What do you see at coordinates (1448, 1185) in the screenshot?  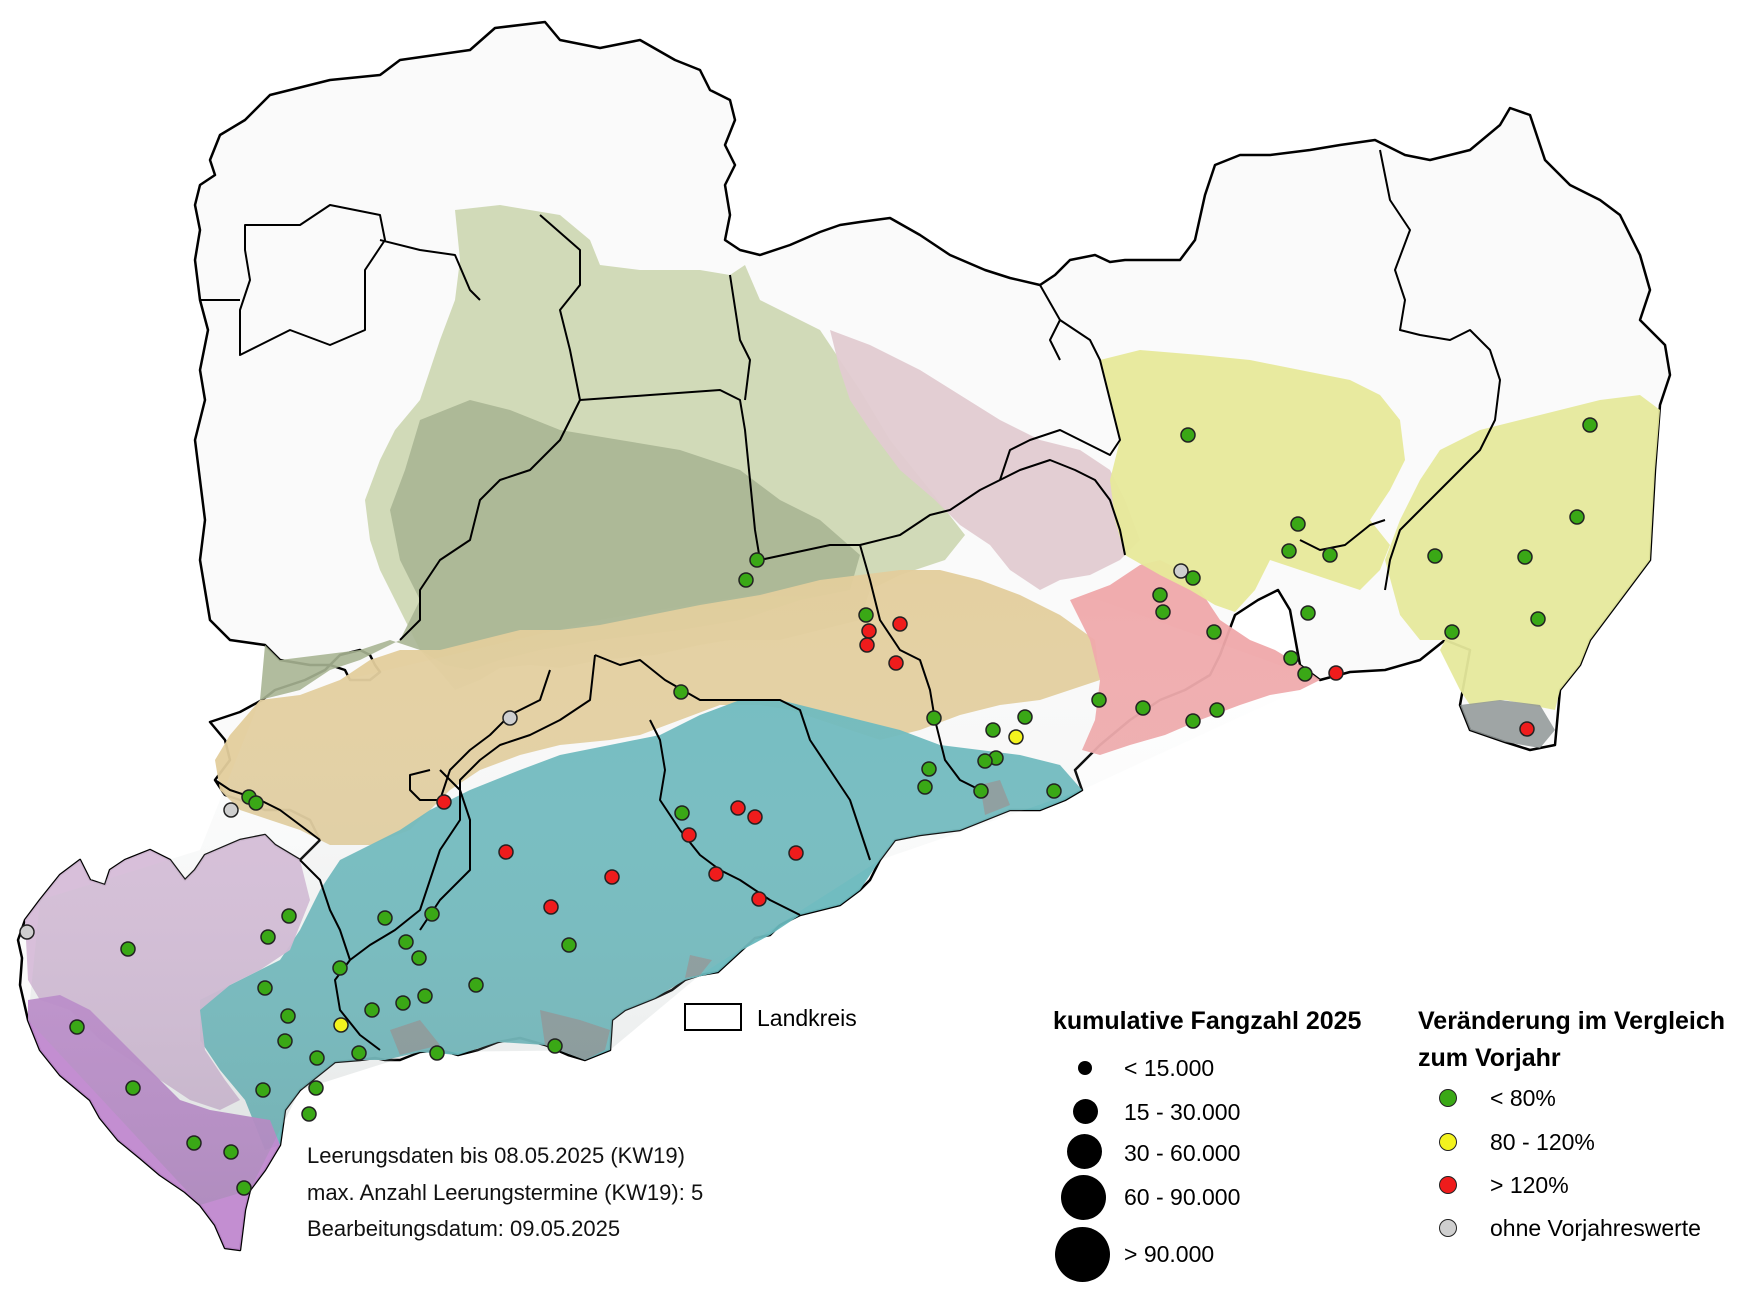 I see `change-legend-dot-red` at bounding box center [1448, 1185].